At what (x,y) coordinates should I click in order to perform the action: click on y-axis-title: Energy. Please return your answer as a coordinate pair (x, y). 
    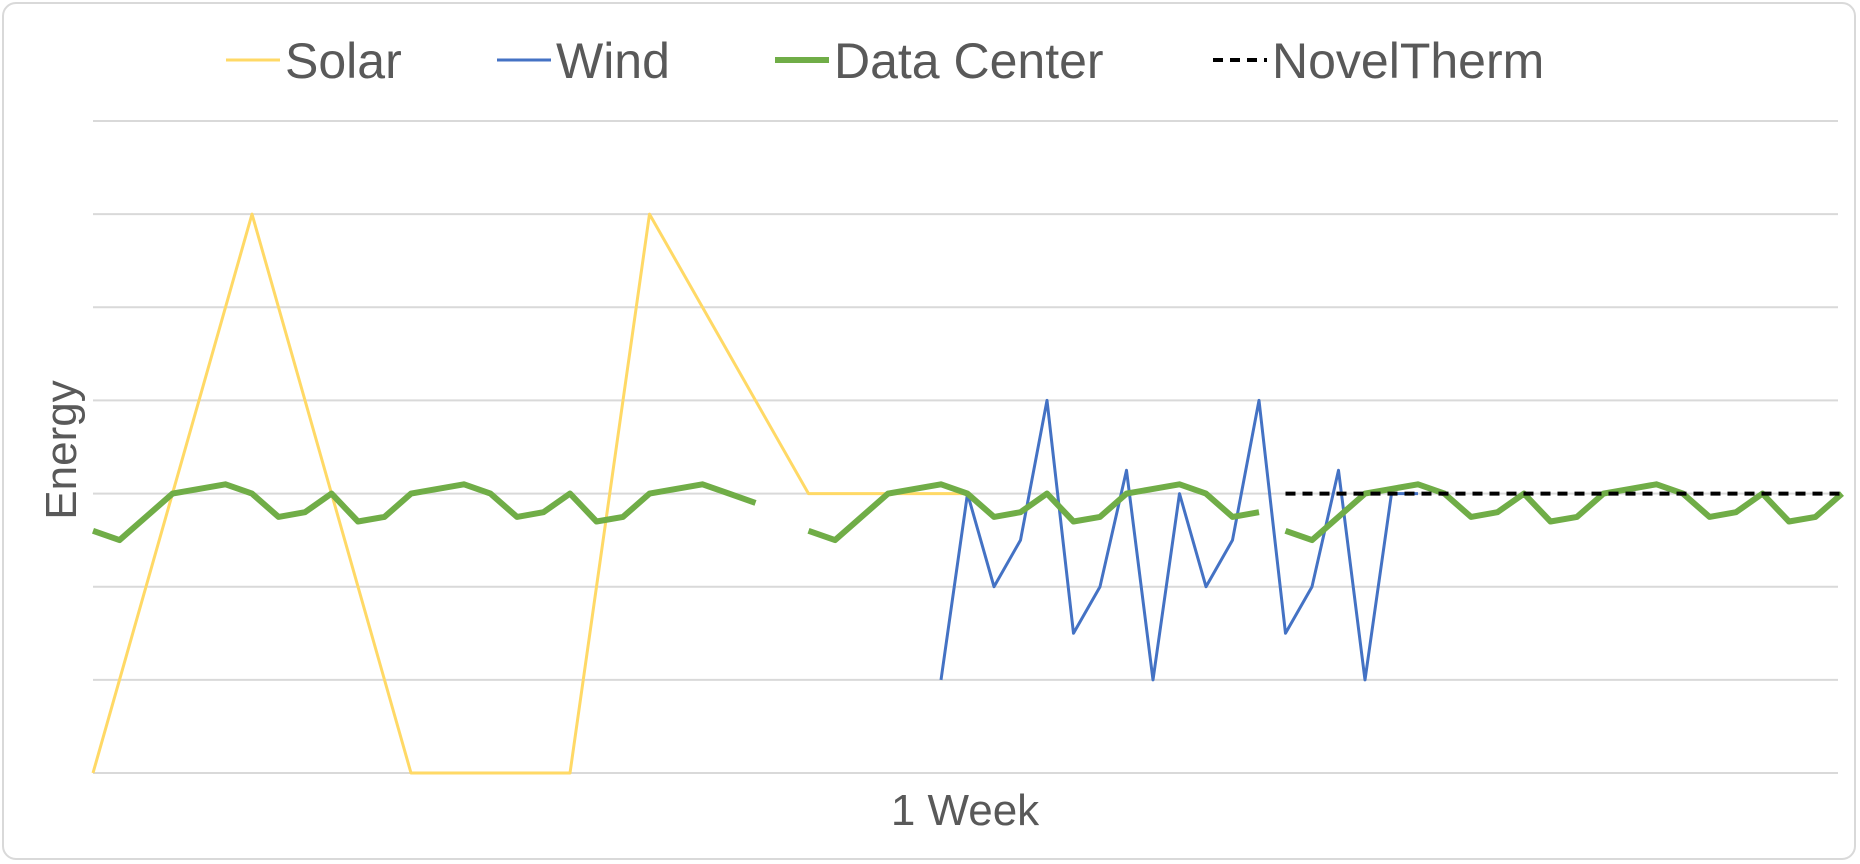
    Looking at the image, I should click on (61, 449).